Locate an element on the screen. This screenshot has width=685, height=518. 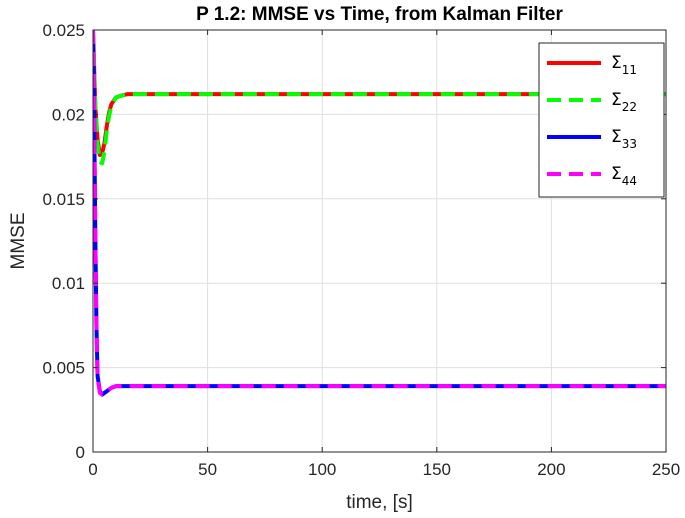
legend: Σ11 Σ22 Σ33 Σ44 is located at coordinates (601, 120).